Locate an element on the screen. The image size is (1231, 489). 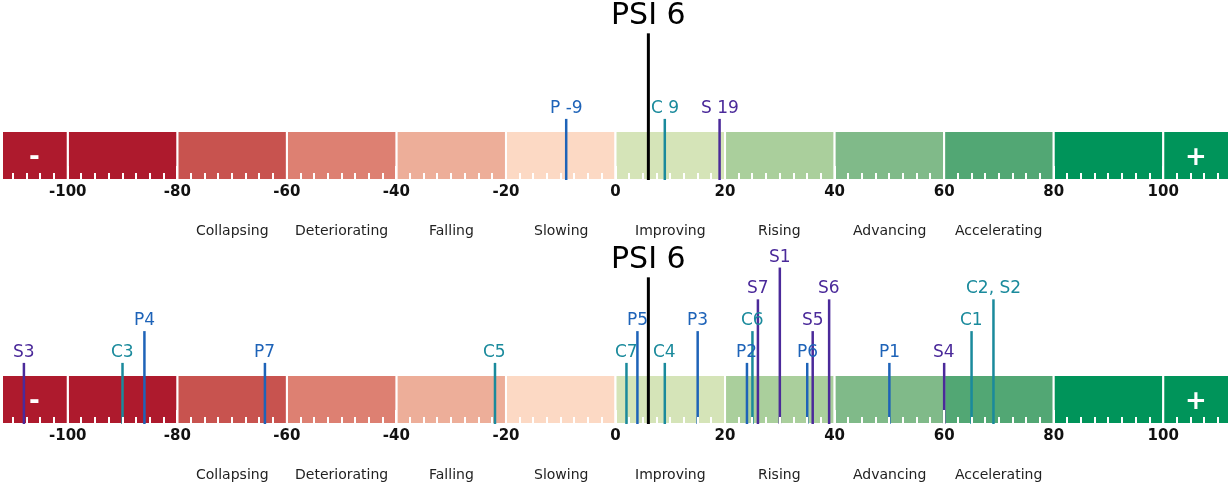
ref-line-label: P -9 is located at coordinates (566, 107).